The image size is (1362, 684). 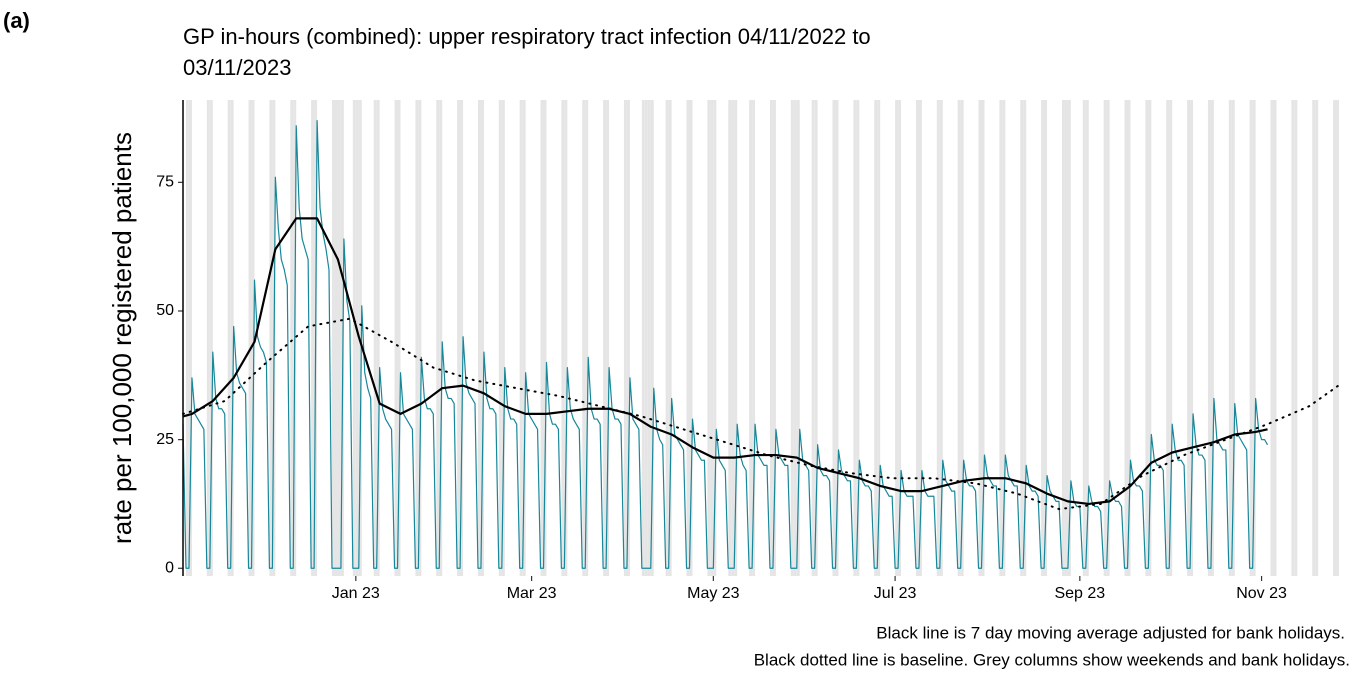 I want to click on y-axis-label: rate per 100,000 registered patients, so click(x=122, y=338).